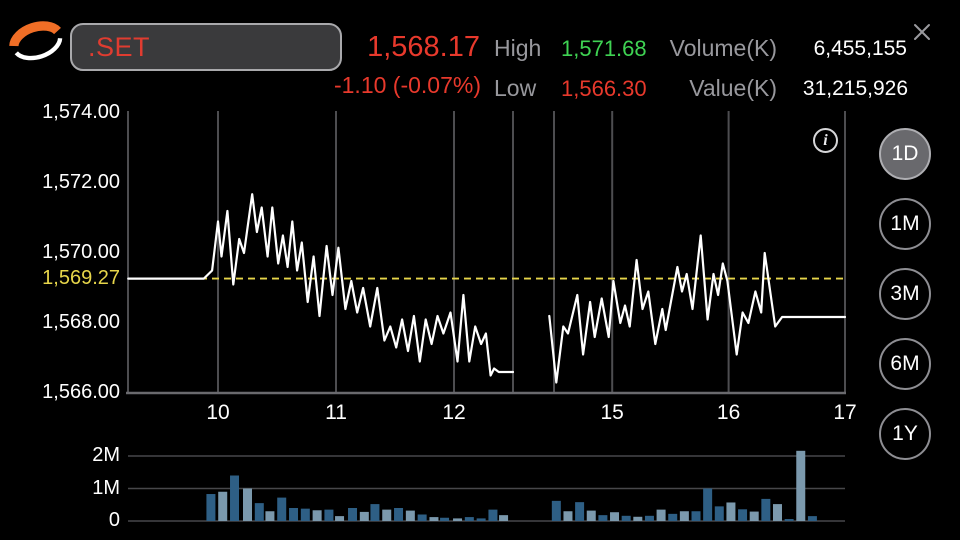  Describe the element at coordinates (604, 88) in the screenshot. I see `low-value: 1,566.30` at that location.